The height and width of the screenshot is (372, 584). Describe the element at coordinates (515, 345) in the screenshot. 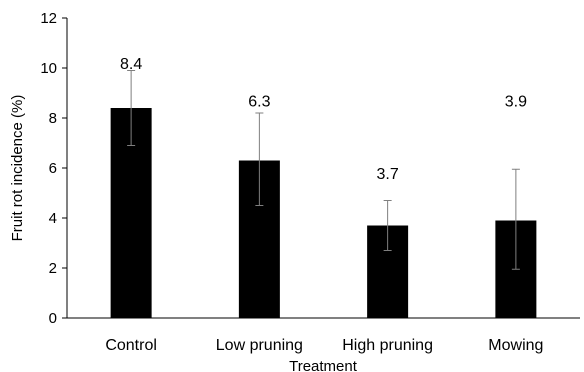

I see `x-category-label: Mowing` at that location.